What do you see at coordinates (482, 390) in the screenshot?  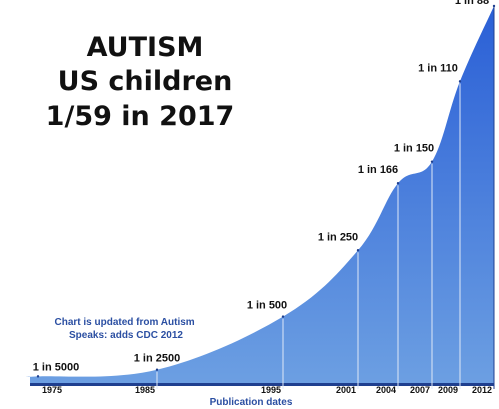 I see `x-tick-label: 2012` at bounding box center [482, 390].